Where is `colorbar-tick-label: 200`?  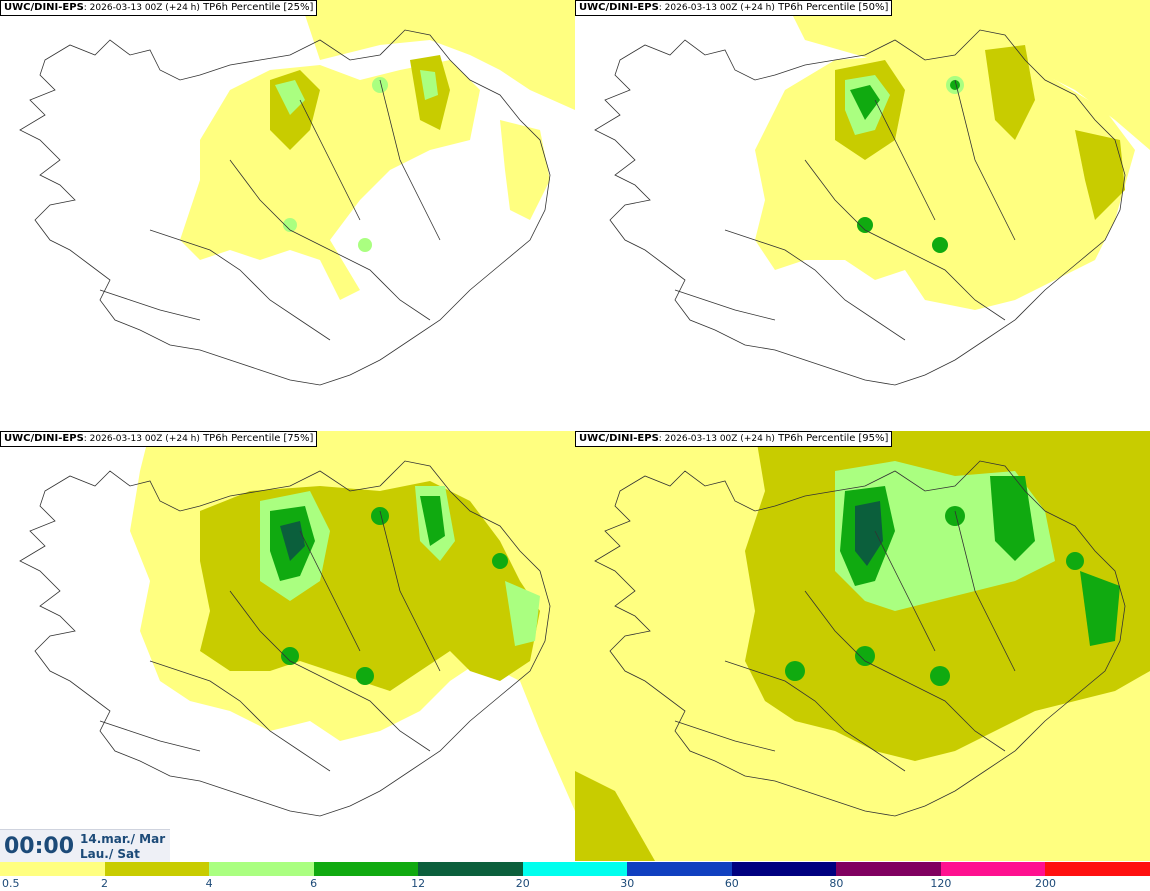
colorbar-tick-label: 200 is located at coordinates (1045, 883).